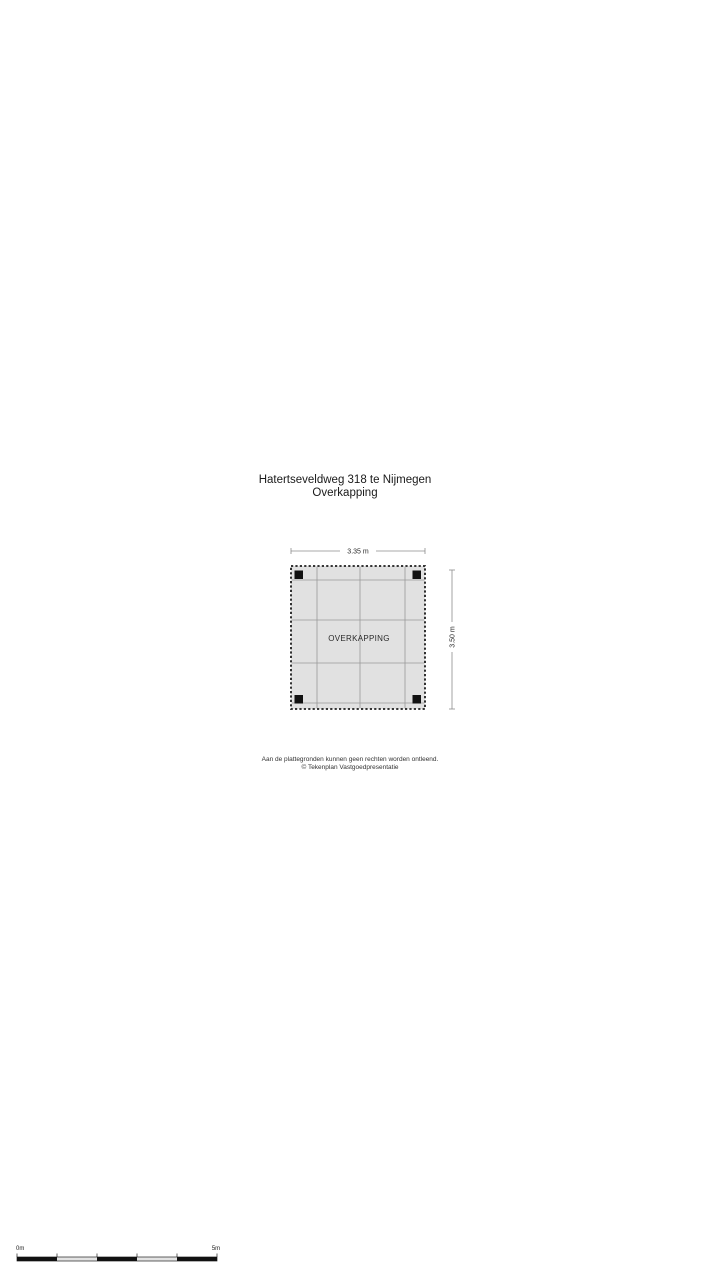 Image resolution: width=720 pixels, height=1280 pixels. I want to click on roof-grid, so click(358, 637).